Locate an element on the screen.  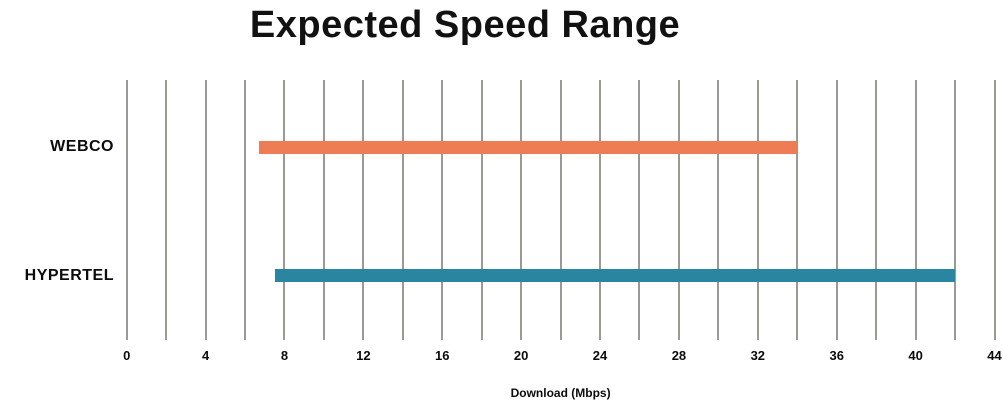
range-bar-webco is located at coordinates (528, 147).